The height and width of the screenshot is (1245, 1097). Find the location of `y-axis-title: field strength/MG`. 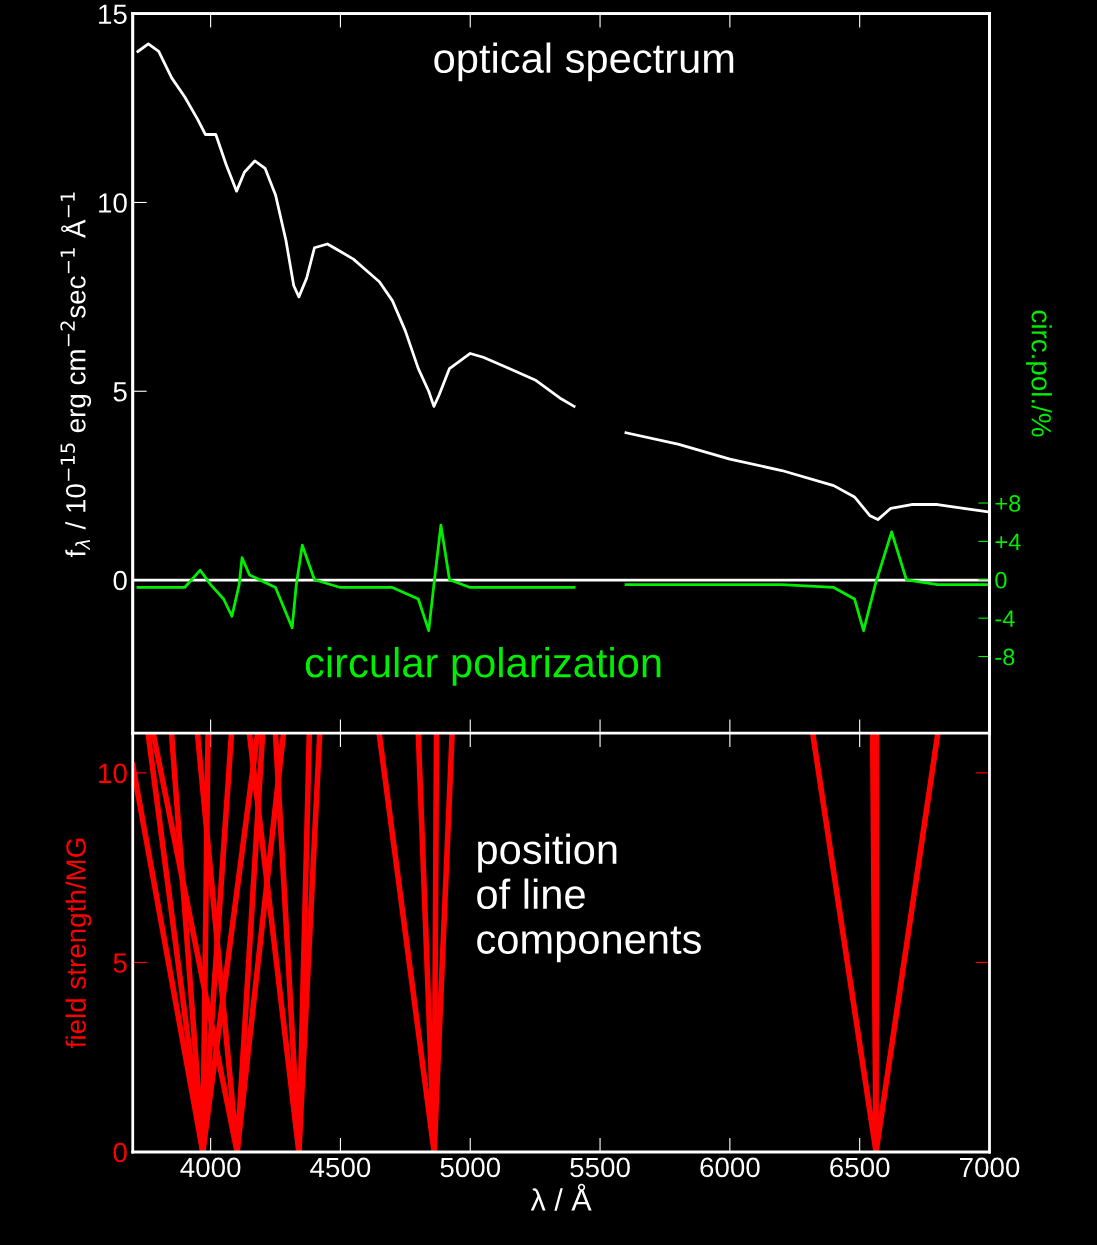

y-axis-title: field strength/MG is located at coordinates (78, 943).